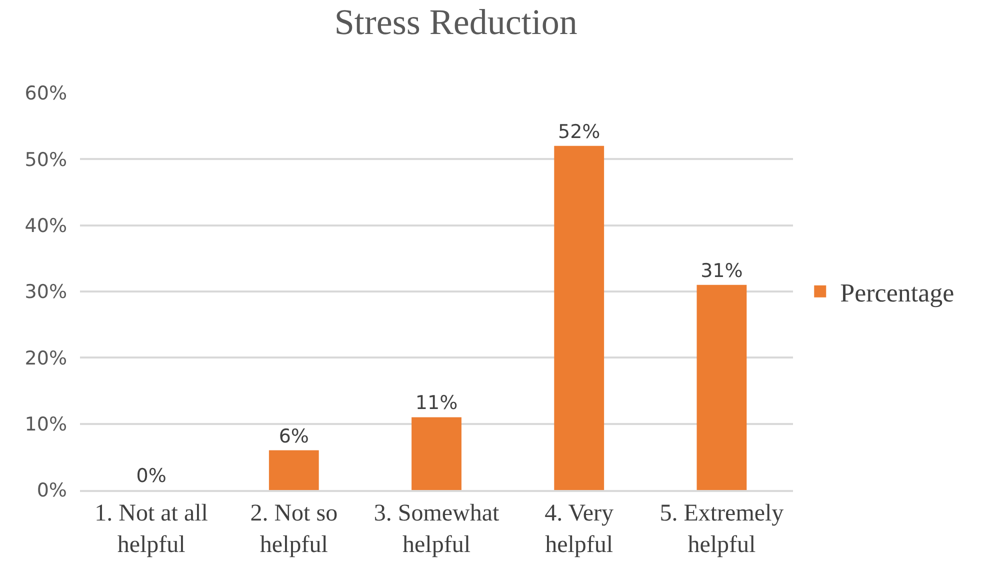  Describe the element at coordinates (294, 529) in the screenshot. I see `x-tick-label: 2. Not so helpful` at that location.